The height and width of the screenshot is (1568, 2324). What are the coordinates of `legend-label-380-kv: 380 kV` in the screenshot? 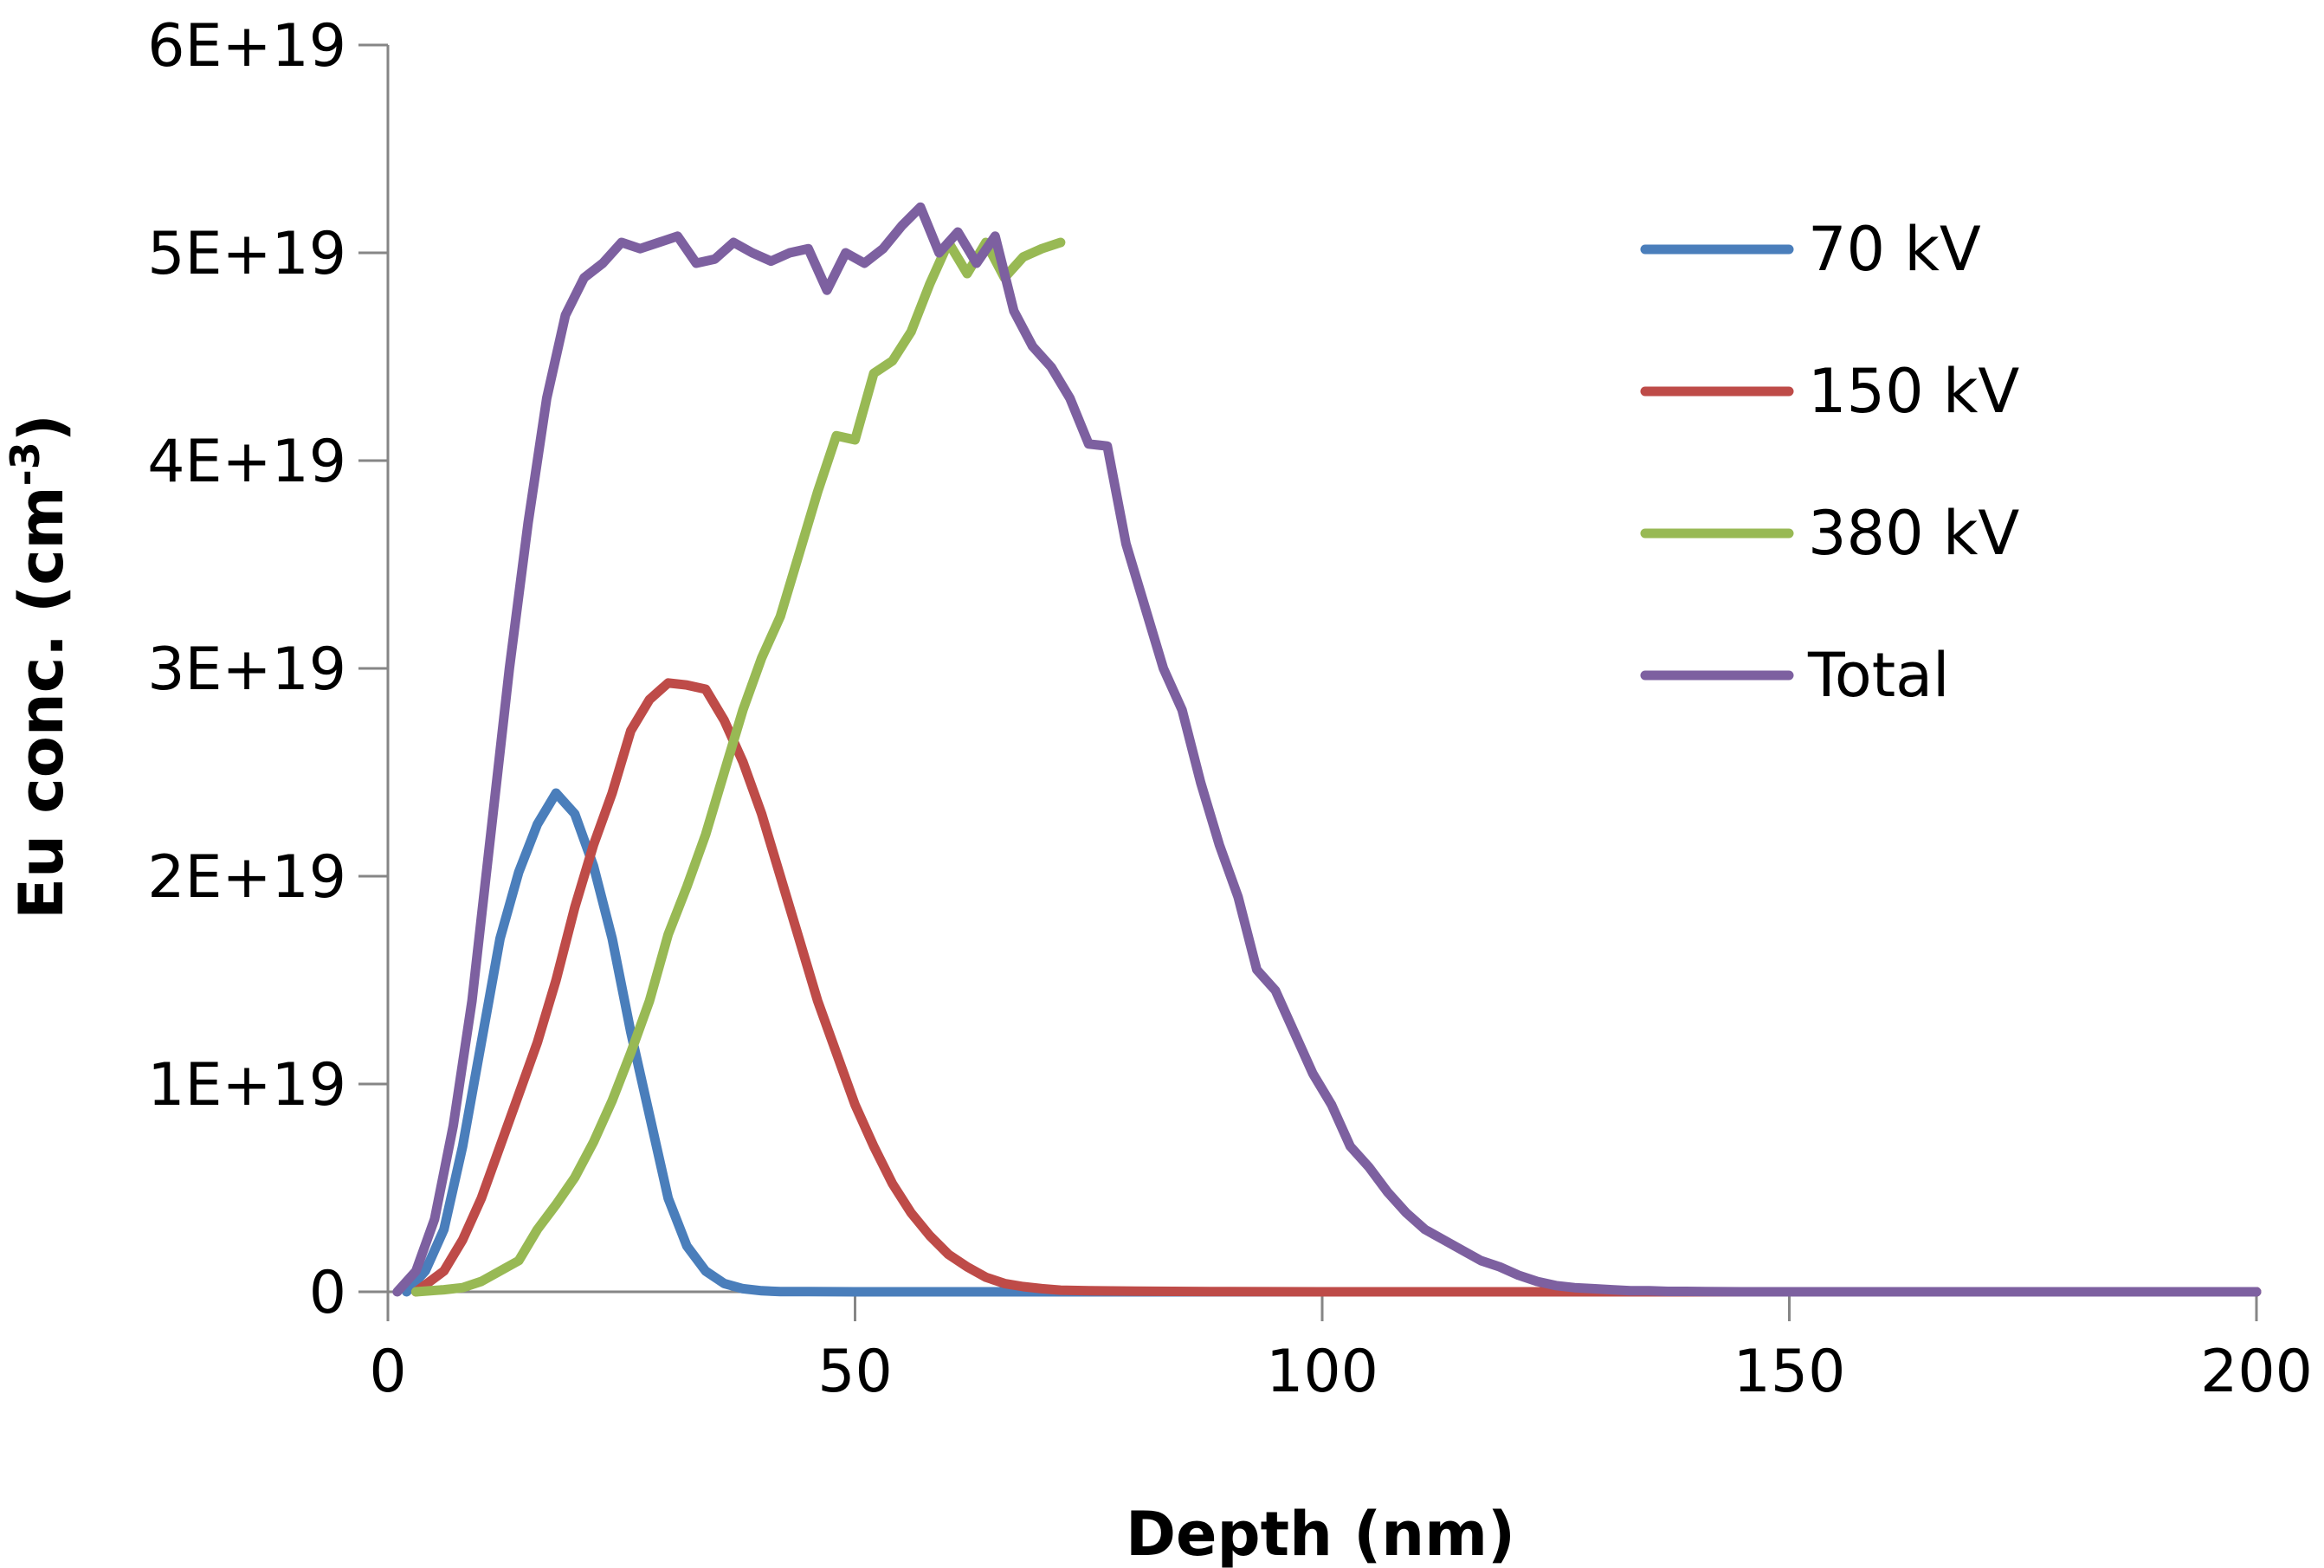 It's located at (1913, 534).